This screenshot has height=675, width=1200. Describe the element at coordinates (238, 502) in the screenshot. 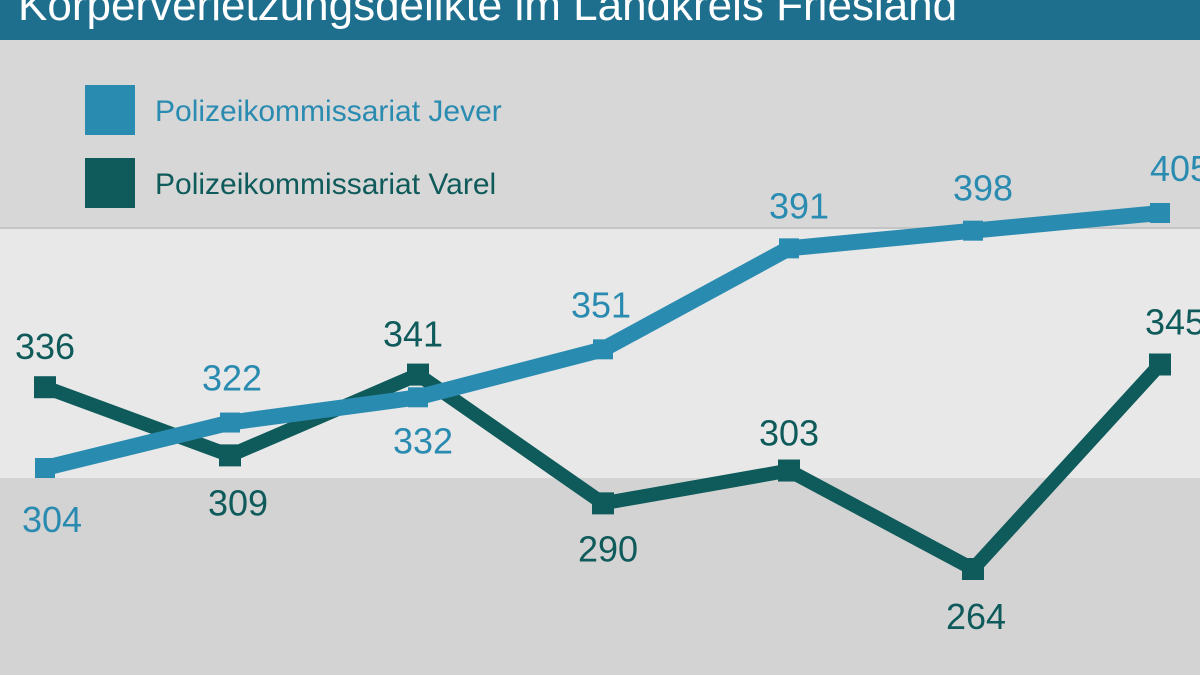

I see `data-label-varel-1: 309` at that location.